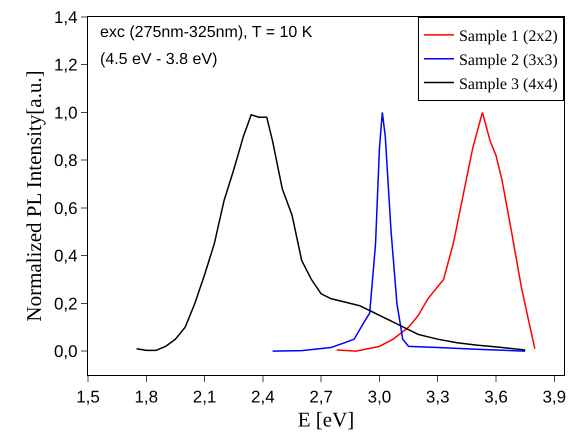  I want to click on x-tick-label: 3,3, so click(438, 396).